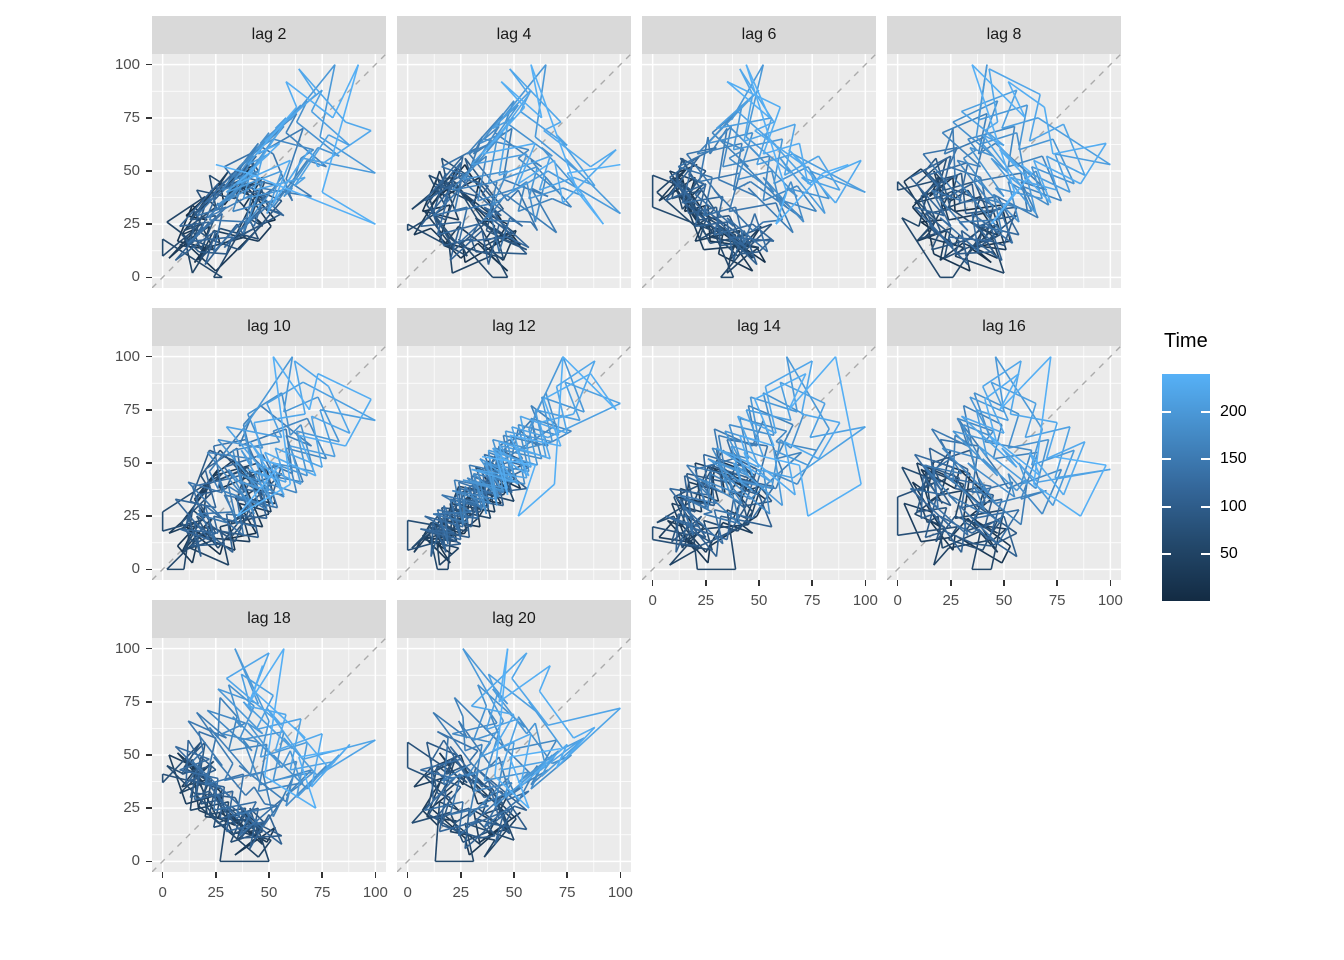 The image size is (1344, 960). I want to click on facet-strip-8: lag 8, so click(1004, 35).